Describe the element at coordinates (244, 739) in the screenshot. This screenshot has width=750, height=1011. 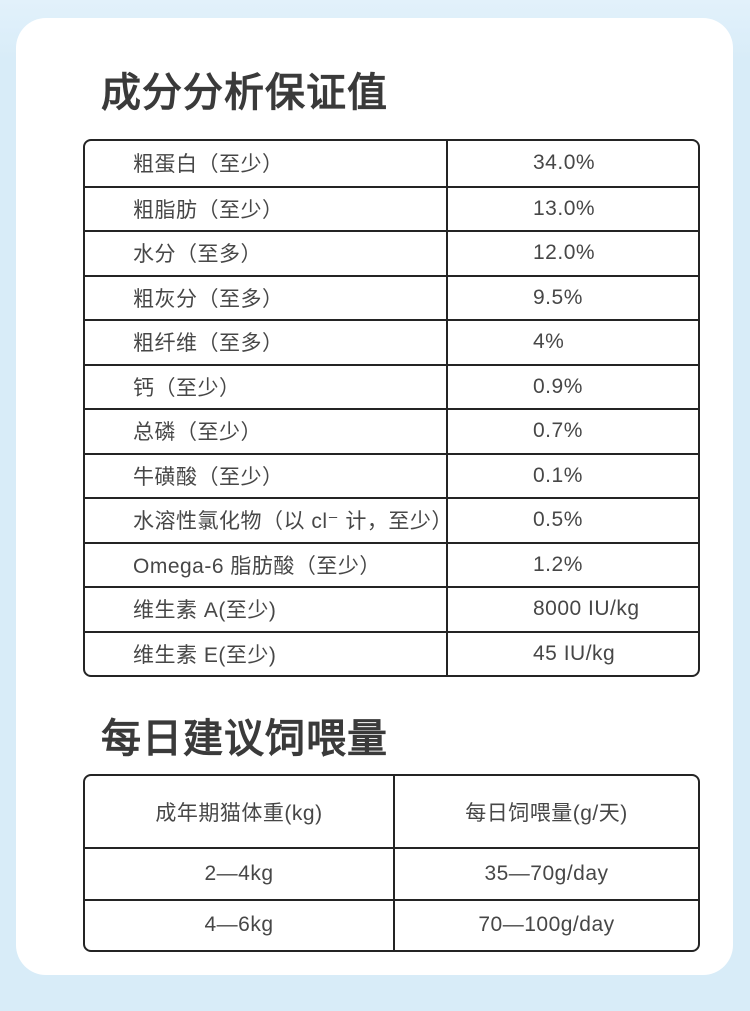
I see `feeding-guide-title: 每日建议饲喂量` at that location.